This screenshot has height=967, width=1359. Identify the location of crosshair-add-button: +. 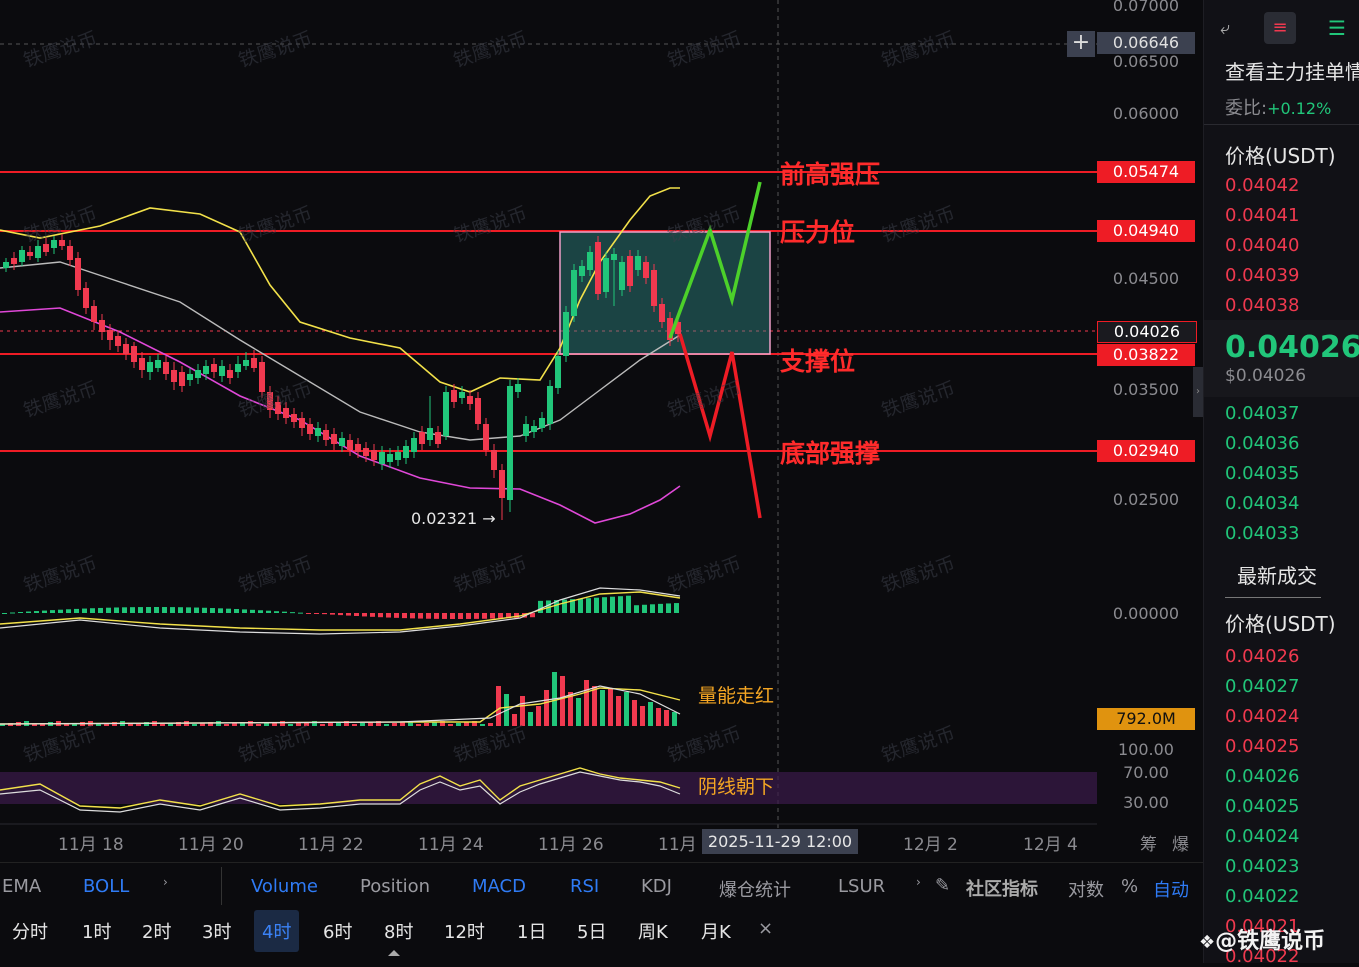
(1081, 44).